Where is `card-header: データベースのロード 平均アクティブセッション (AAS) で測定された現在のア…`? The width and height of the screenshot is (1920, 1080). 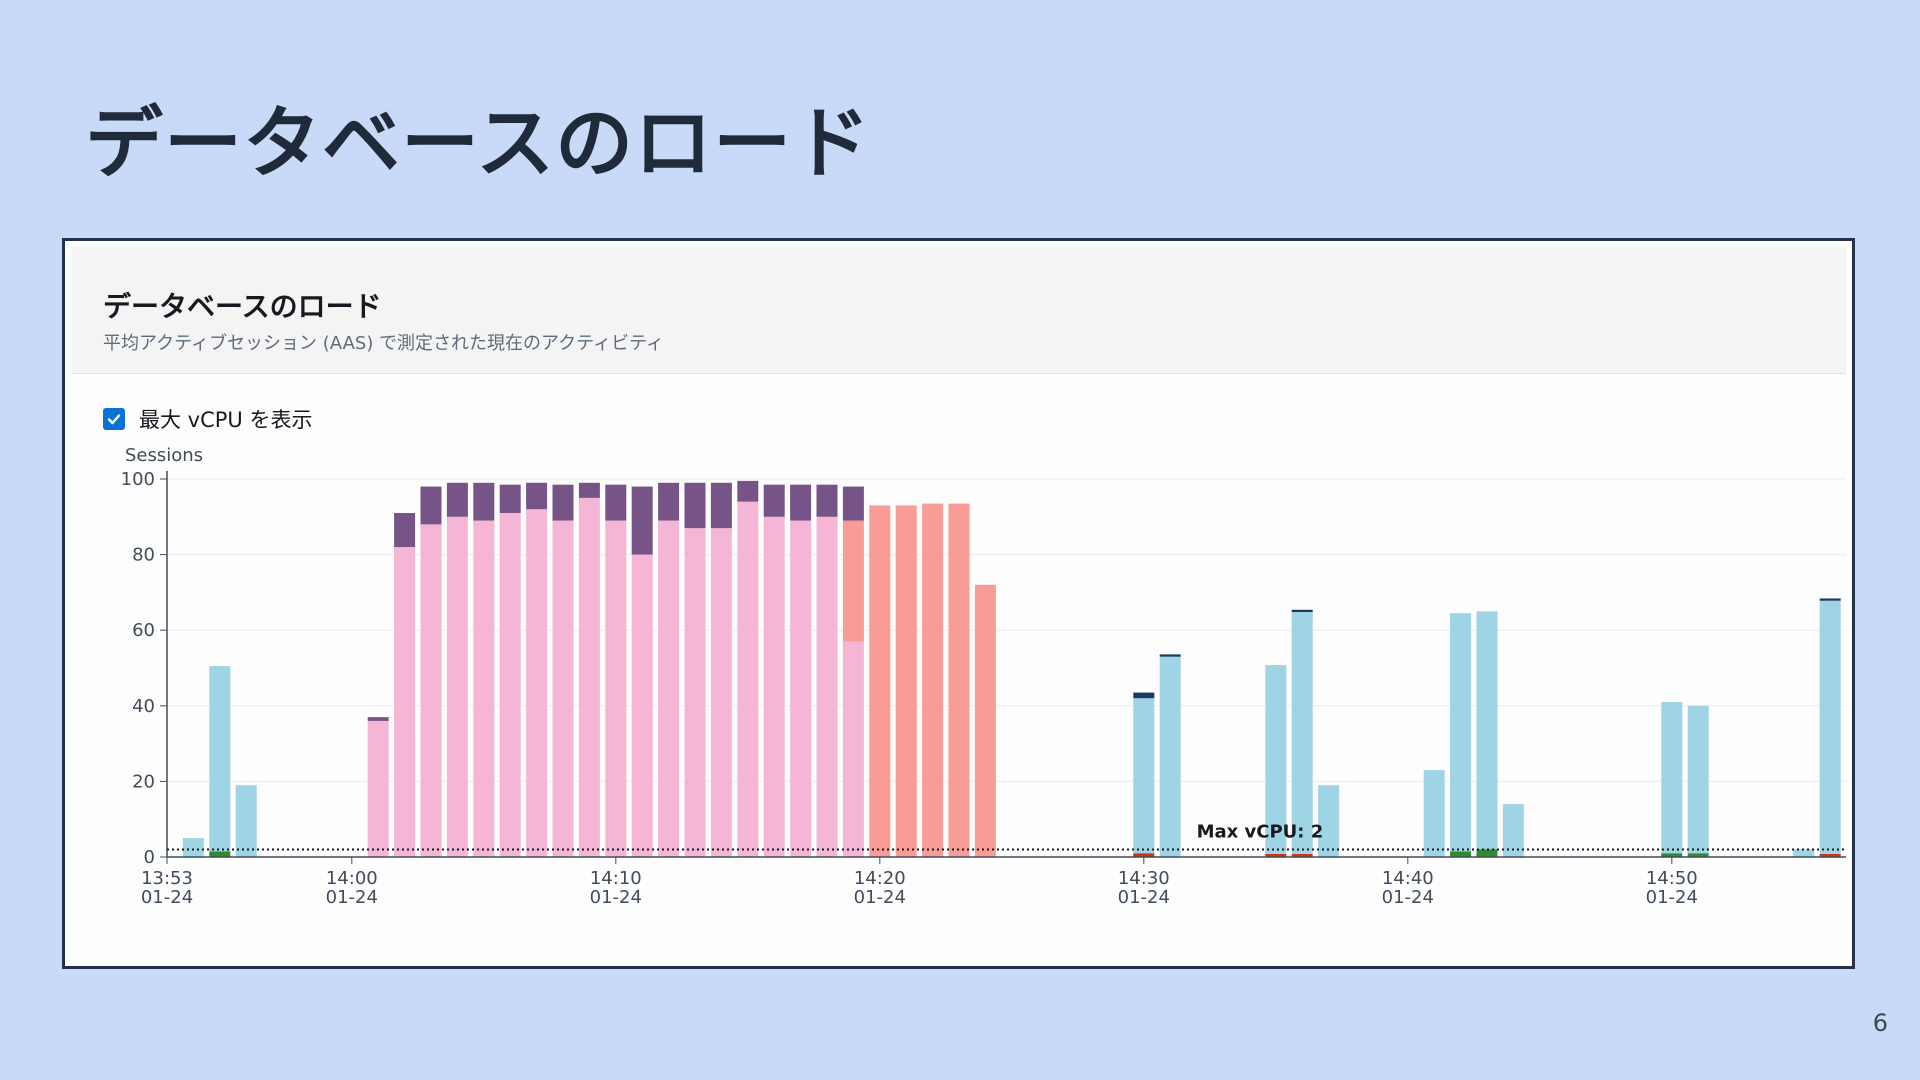 card-header: データベースのロード 平均アクティブセッション (AAS) で測定された現在のア… is located at coordinates (958, 310).